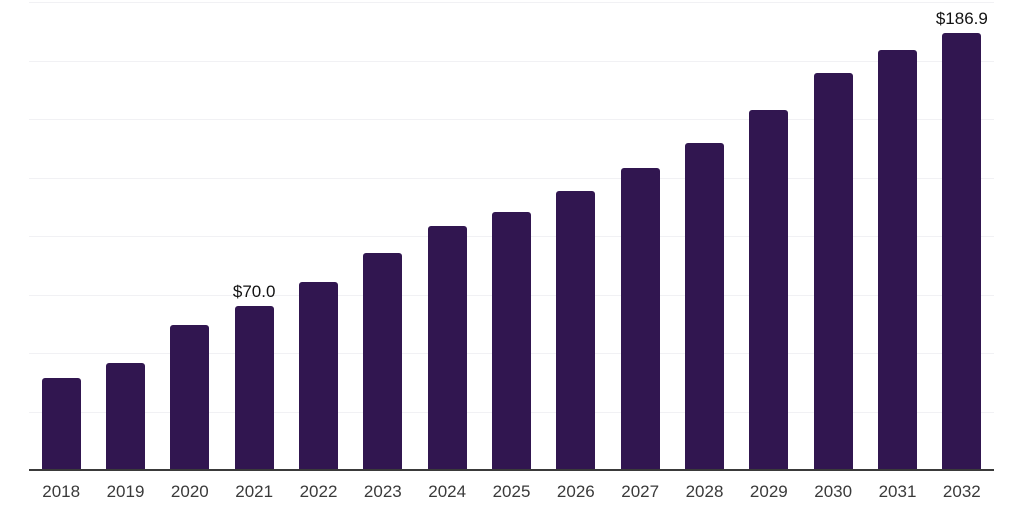 The image size is (1024, 512). What do you see at coordinates (768, 491) in the screenshot?
I see `x-tick-label-2029: 2029` at bounding box center [768, 491].